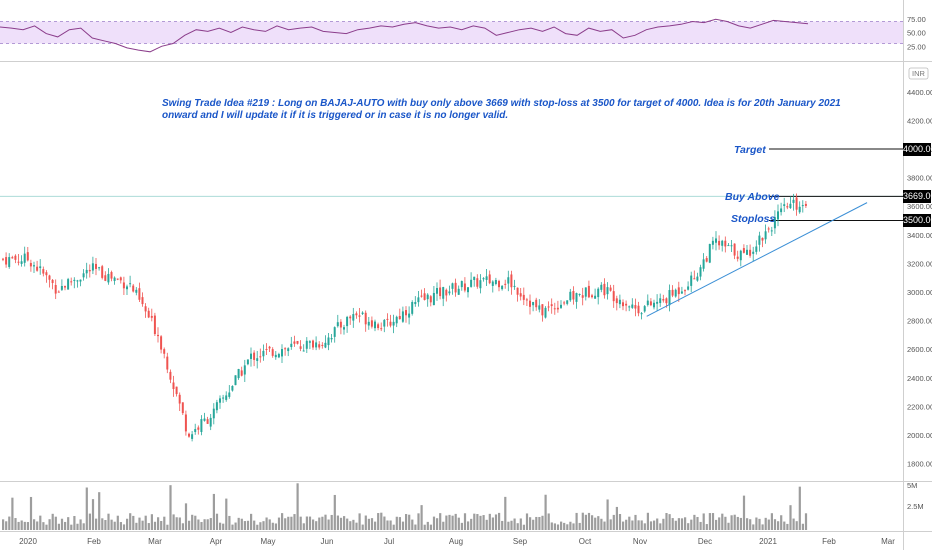 The width and height of the screenshot is (932, 555). Describe the element at coordinates (919, 178) in the screenshot. I see `price-tick-label: 3800.00` at that location.